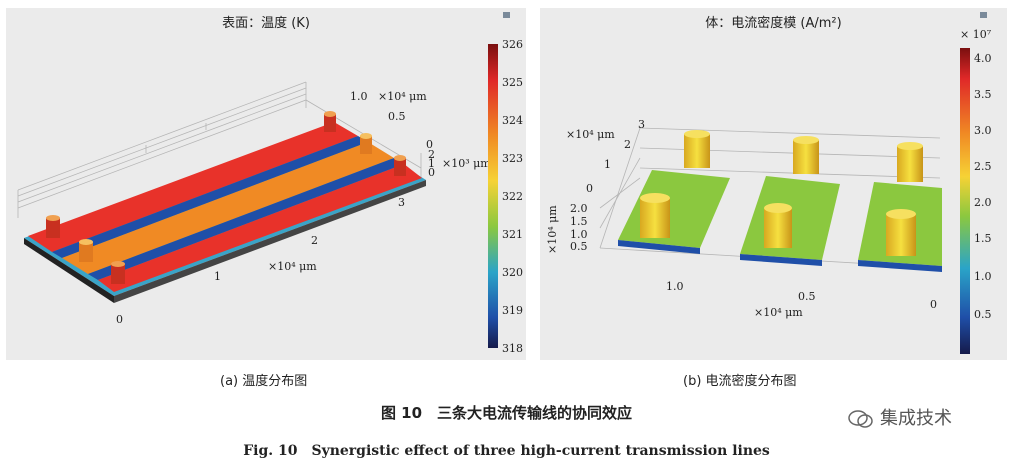 The width and height of the screenshot is (1013, 465). I want to click on svg-text: 321, so click(512, 234).